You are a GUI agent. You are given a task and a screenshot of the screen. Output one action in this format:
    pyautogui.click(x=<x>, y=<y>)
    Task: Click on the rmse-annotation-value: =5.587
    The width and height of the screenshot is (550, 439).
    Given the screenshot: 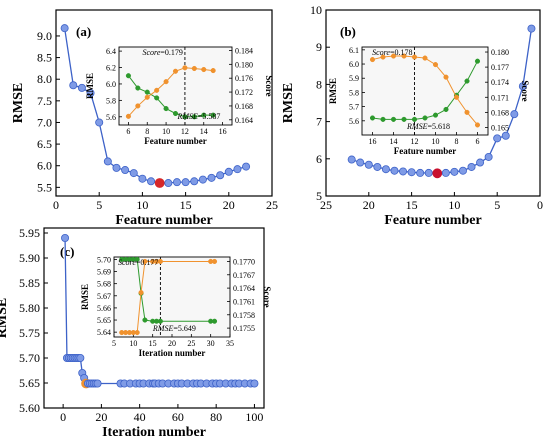 What is the action you would take?
    pyautogui.click(x=209, y=116)
    